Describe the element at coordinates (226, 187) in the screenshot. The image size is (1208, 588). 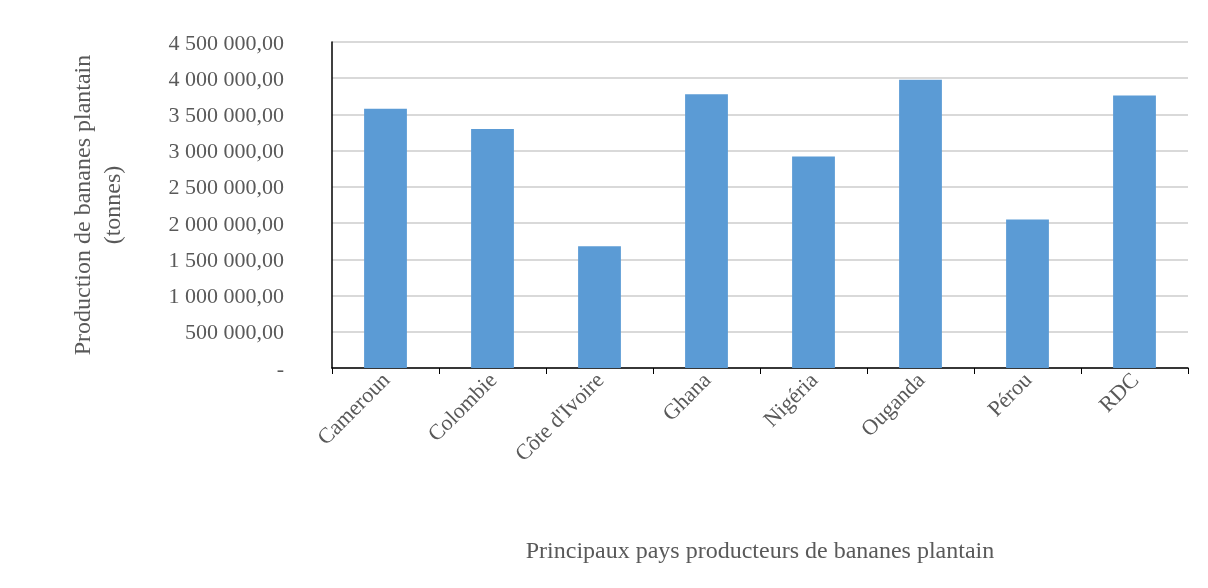
I see `y-tick-label: 2 500 000,00` at that location.